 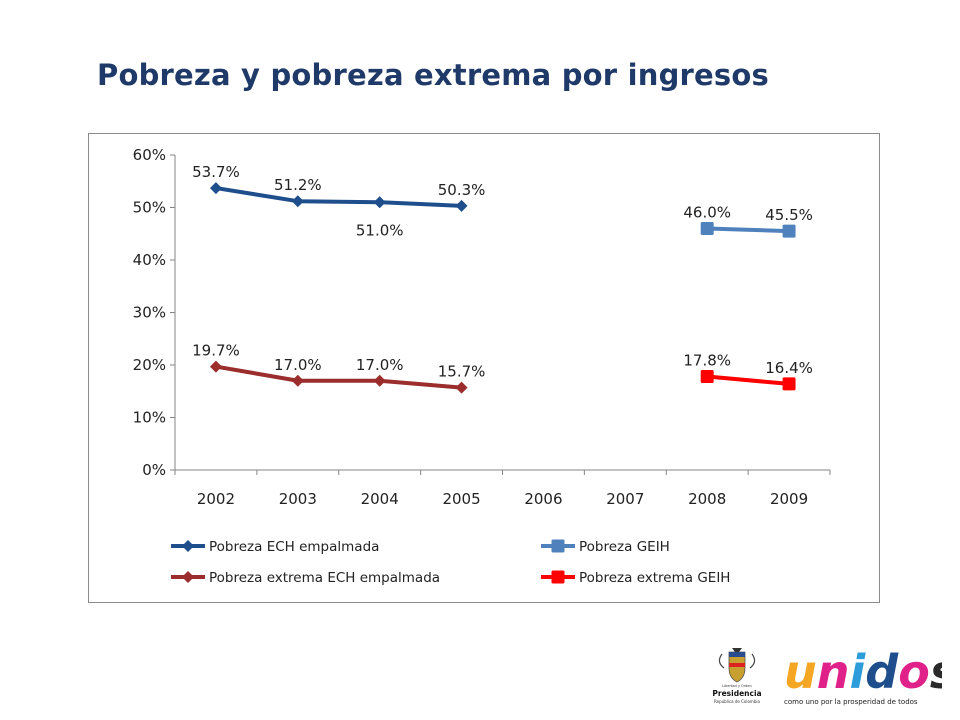 What do you see at coordinates (654, 578) in the screenshot?
I see `legend-label: Pobreza extrema GEIH` at bounding box center [654, 578].